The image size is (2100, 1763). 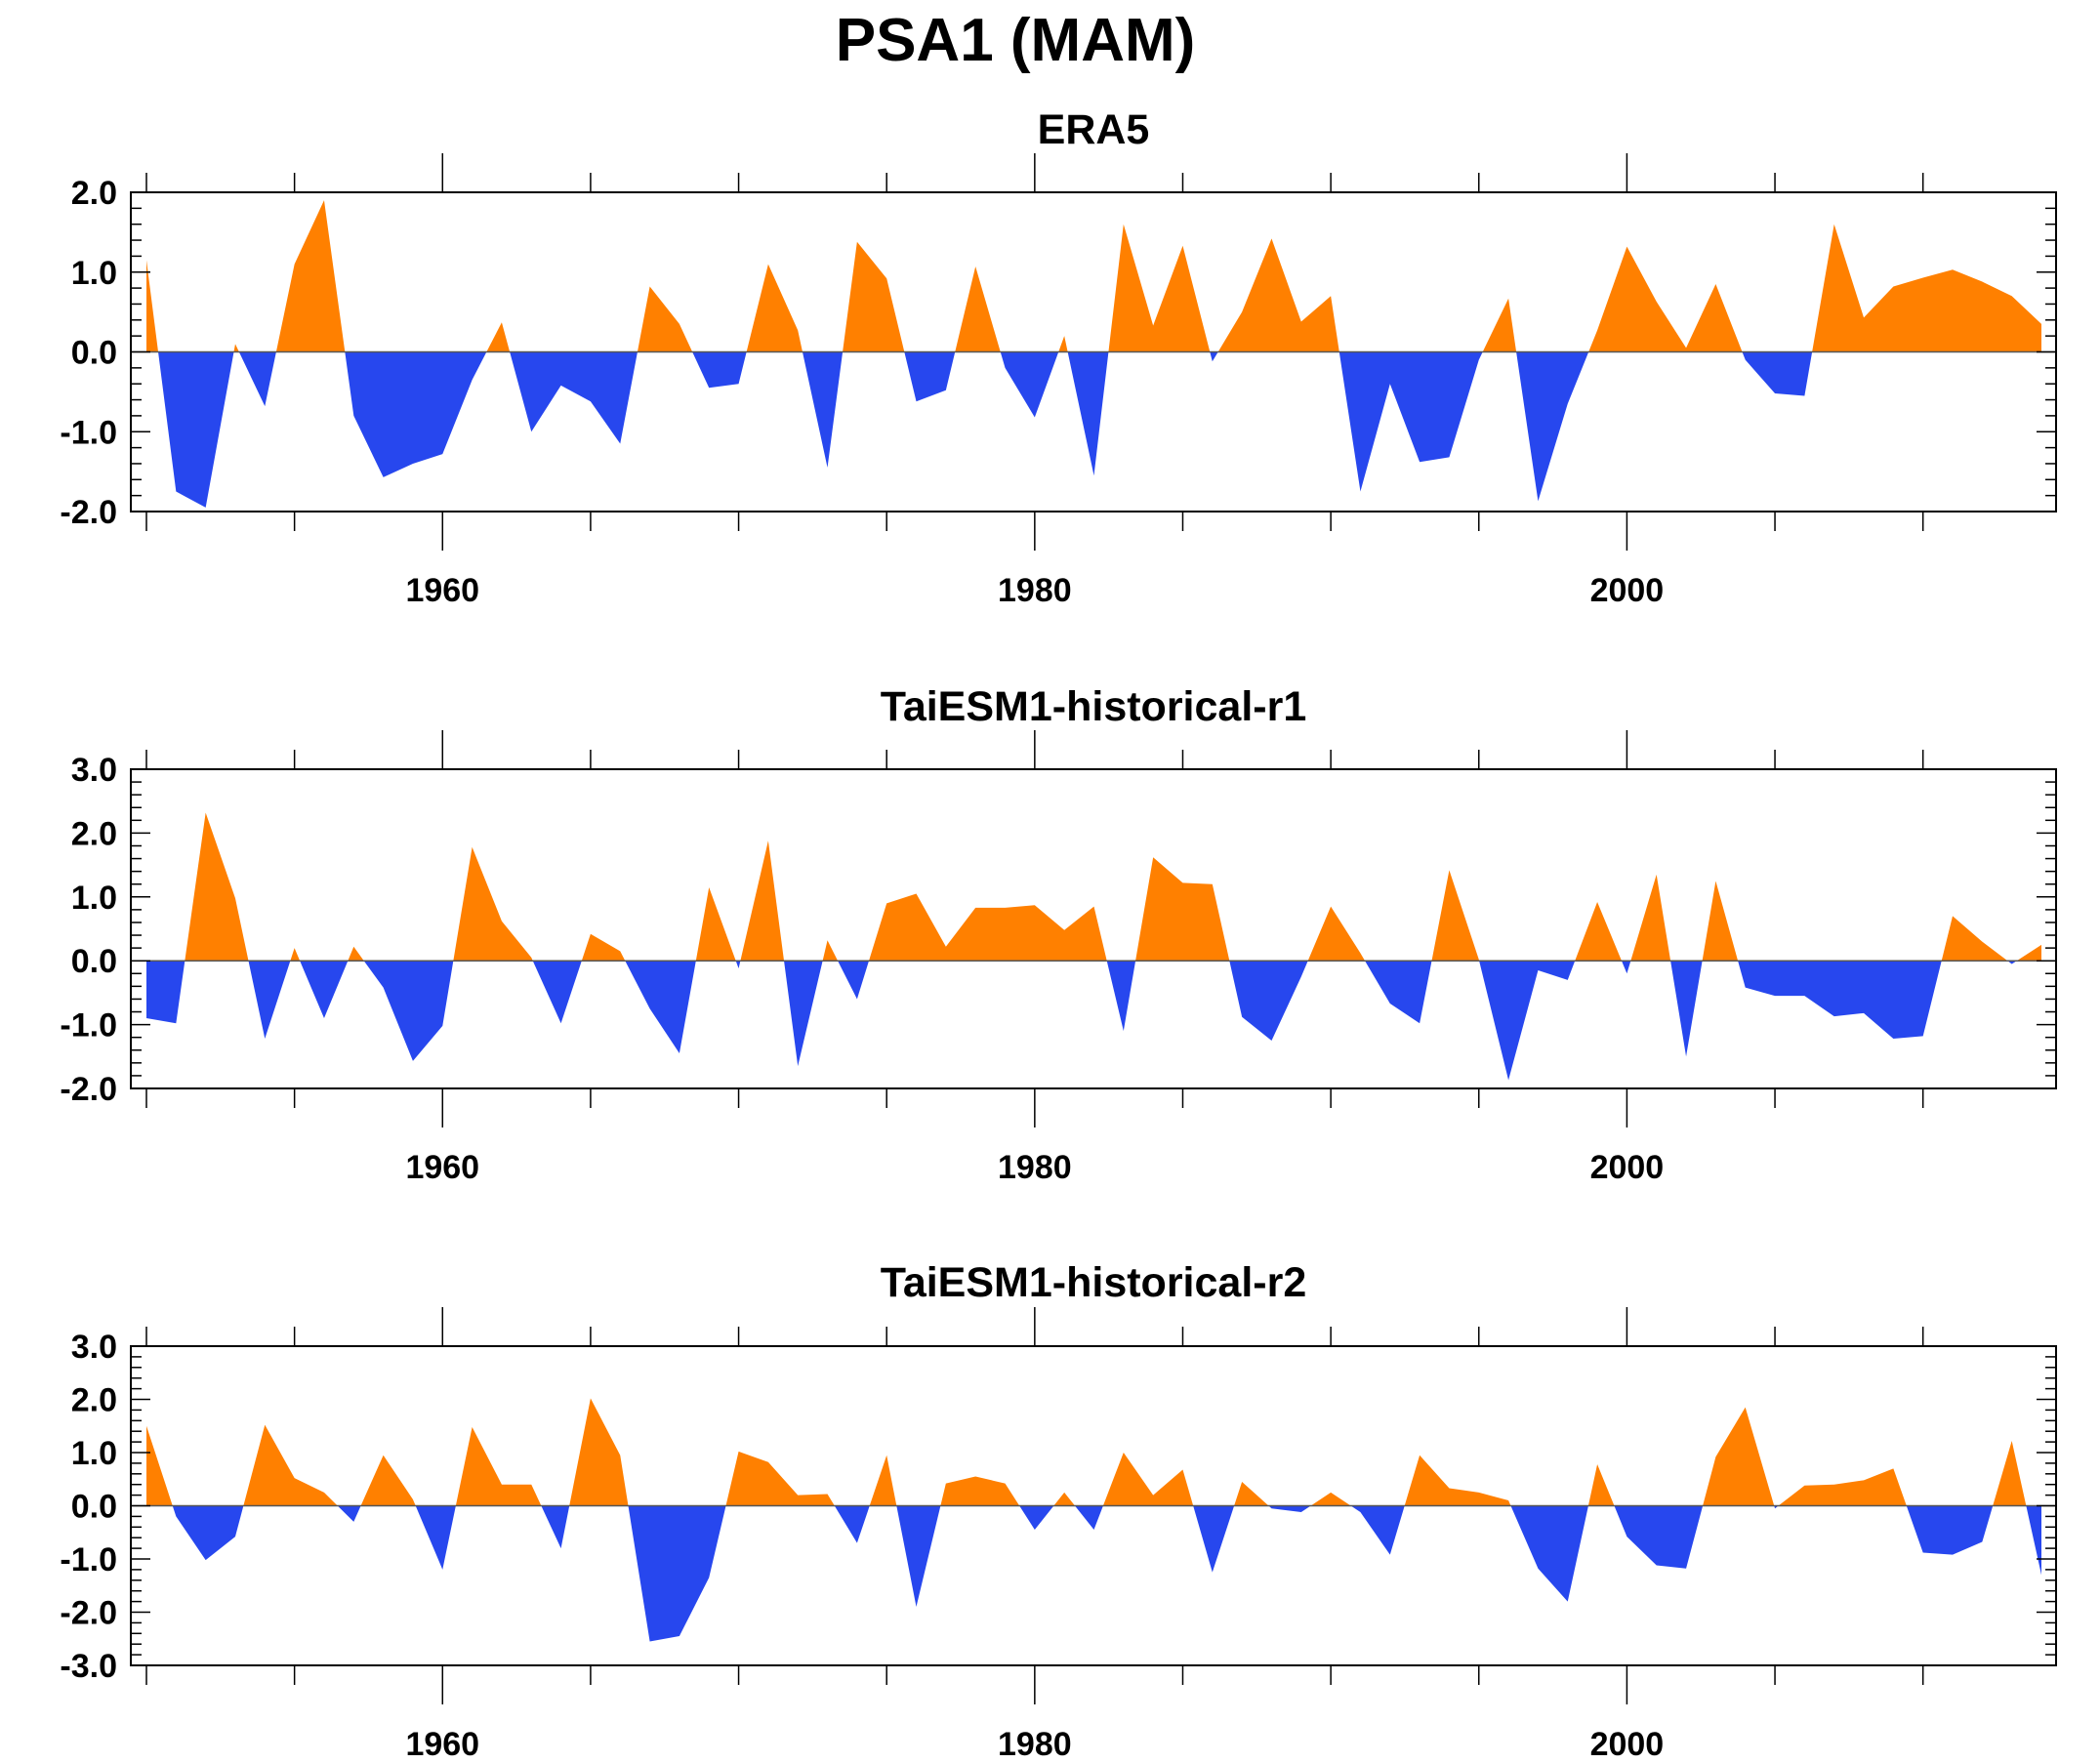 What do you see at coordinates (88, 1666) in the screenshot?
I see `y-tick-label: -3.0` at bounding box center [88, 1666].